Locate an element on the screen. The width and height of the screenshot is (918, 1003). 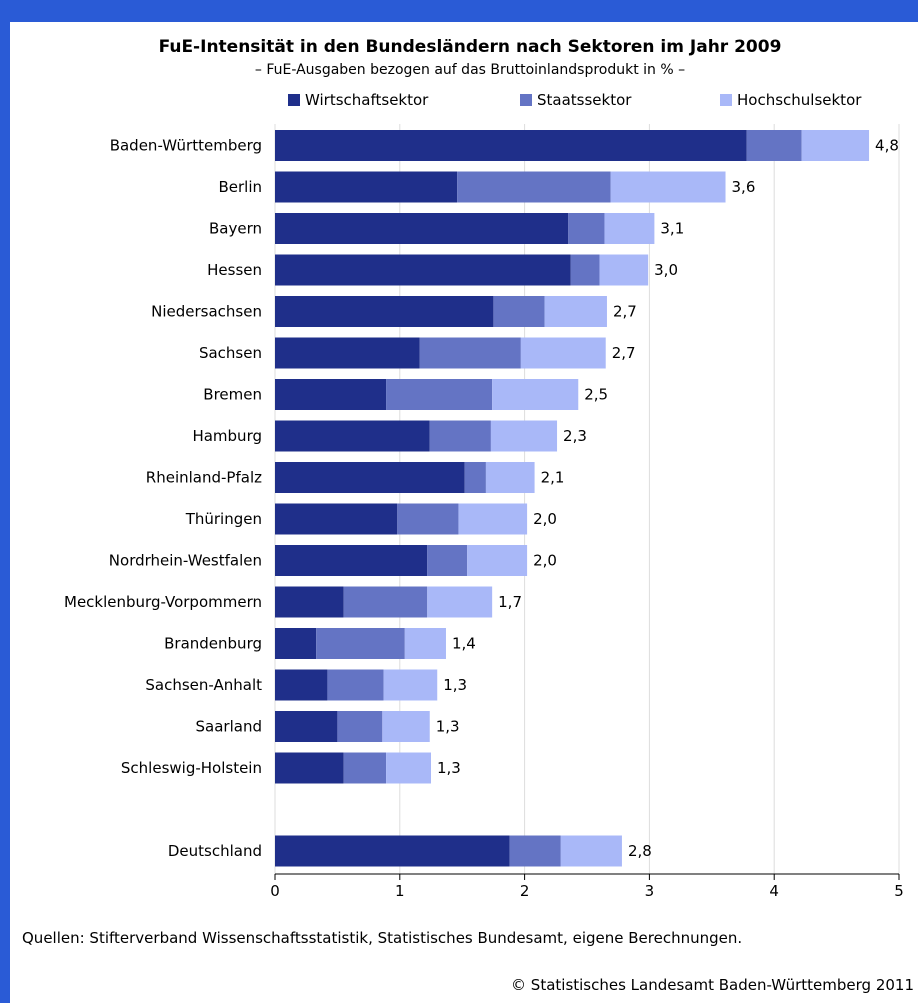
total-label-15: 1,3 is located at coordinates (449, 768).